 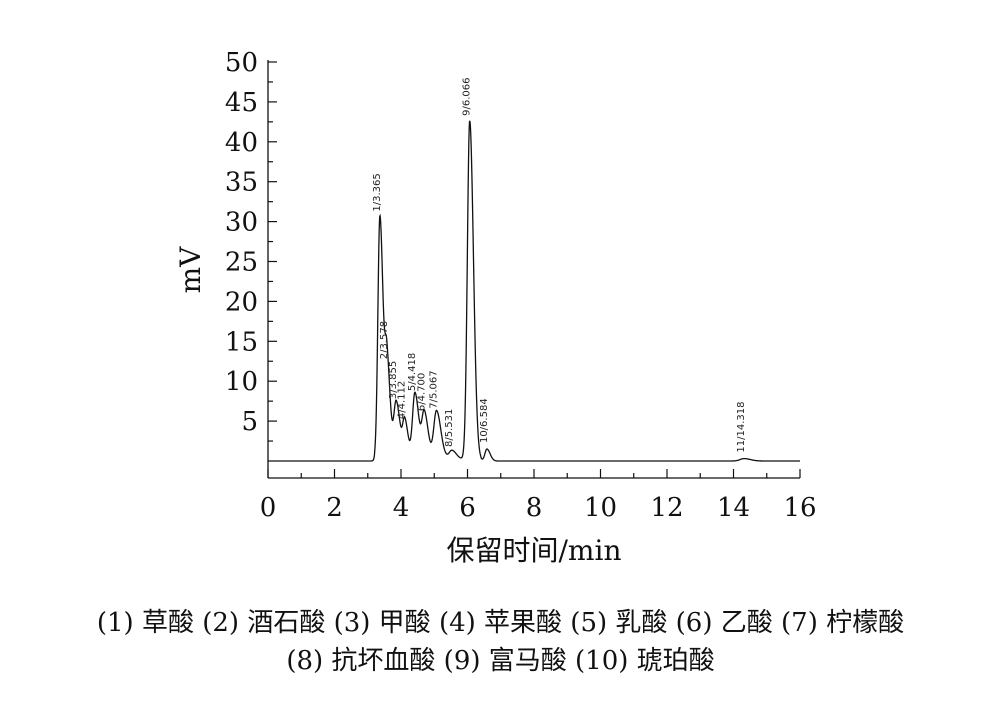 I want to click on y-tick-label: 10, so click(x=241, y=382).